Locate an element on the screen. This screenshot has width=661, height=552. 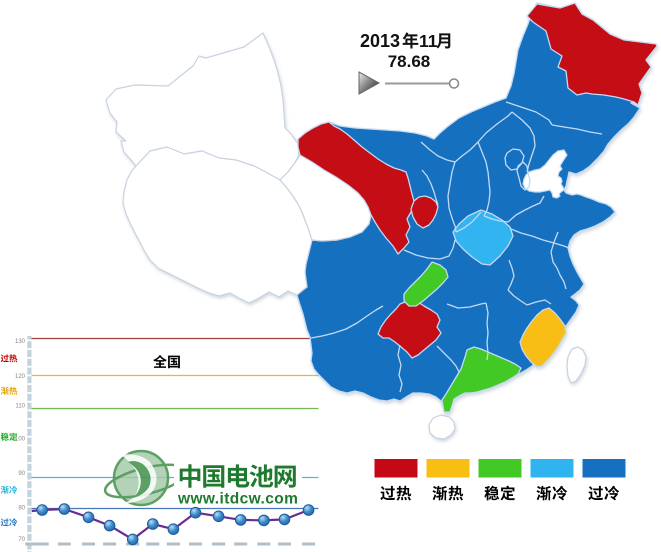
svg-text: 130 is located at coordinates (20, 342).